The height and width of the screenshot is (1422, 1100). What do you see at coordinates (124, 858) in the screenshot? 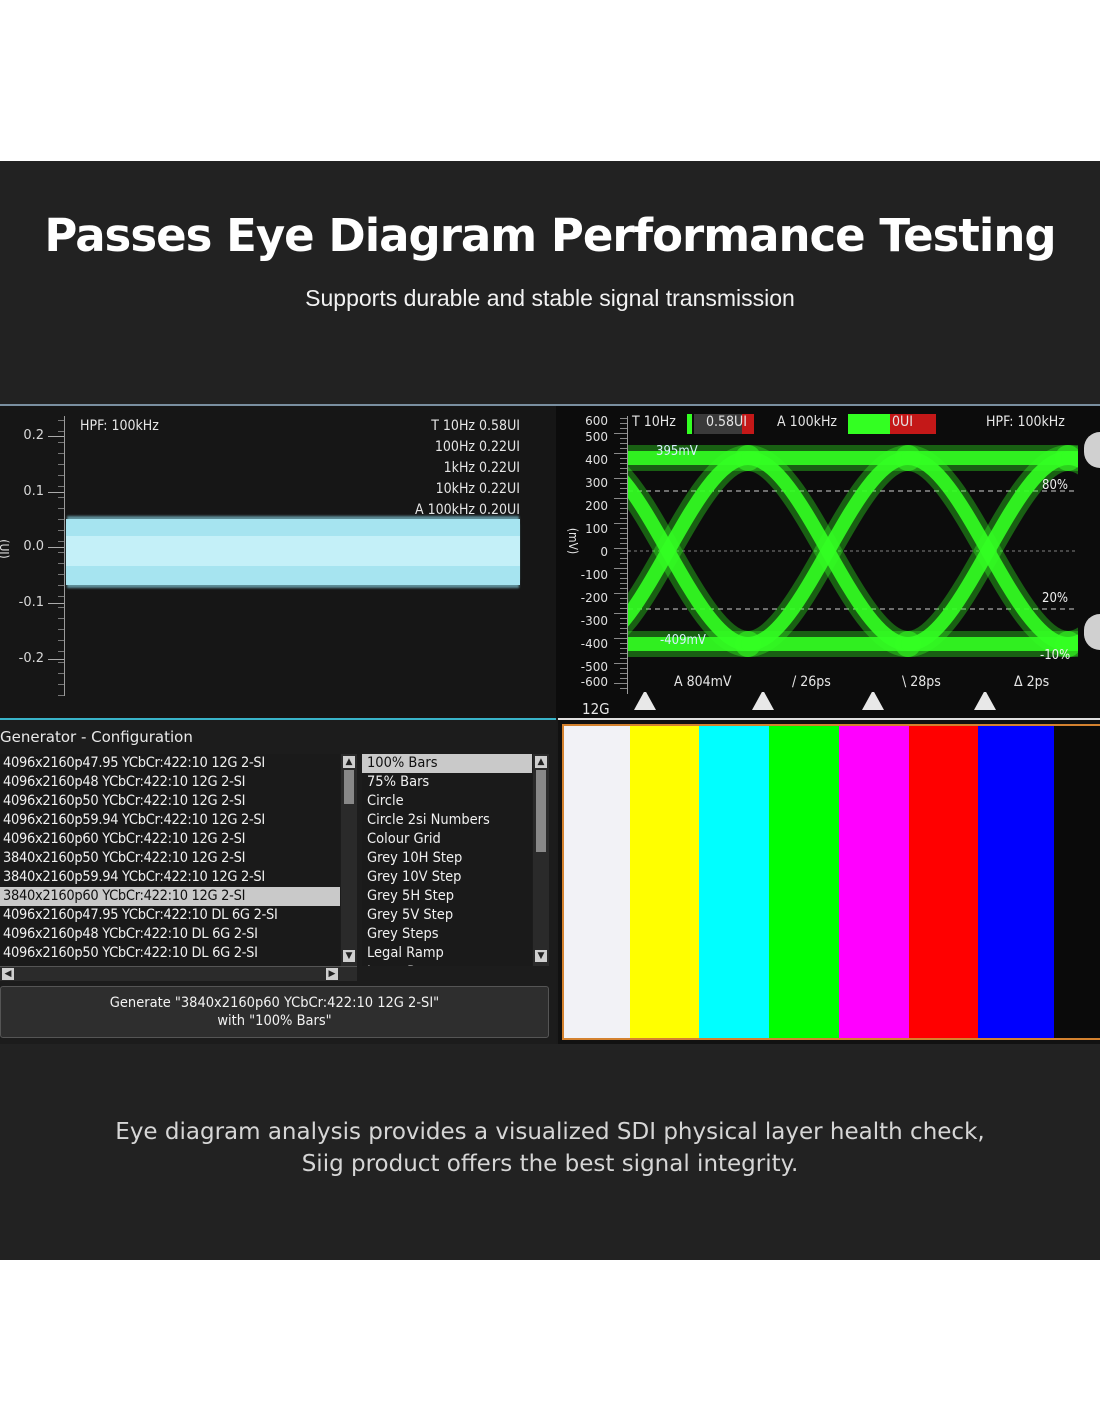
I see `format-list-item: 3840x2160p50 YCbCr:422:10 12G 2-SI` at bounding box center [124, 858].